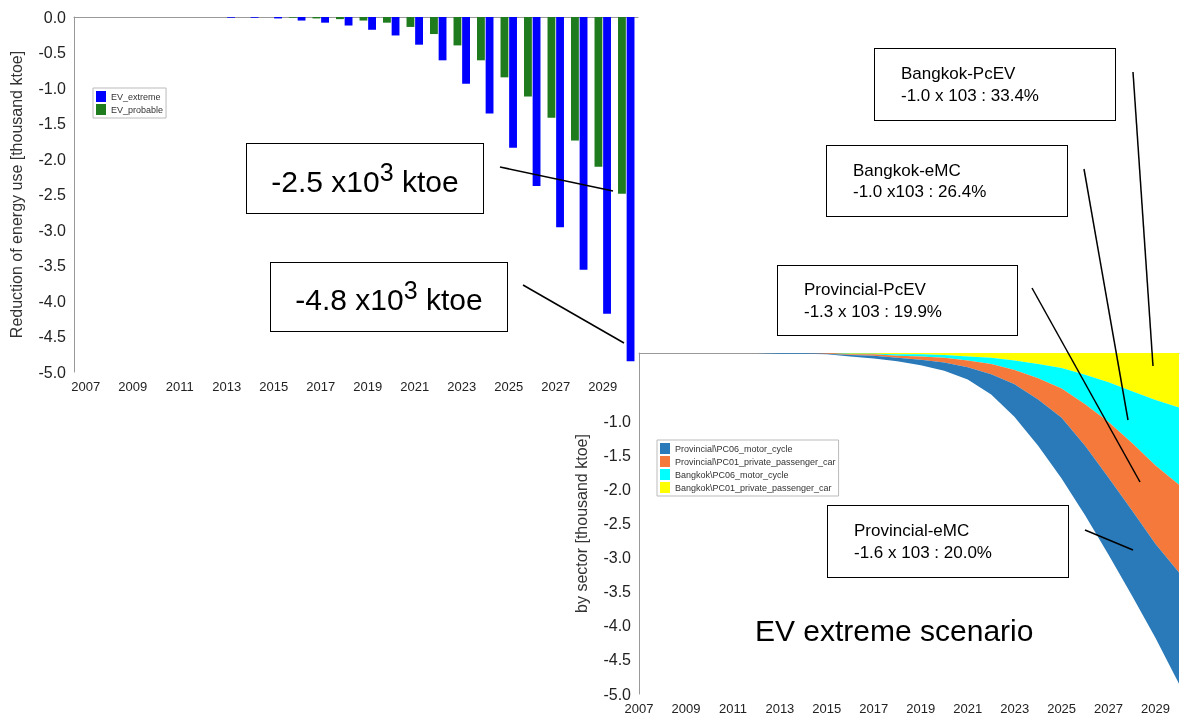 This screenshot has height=715, width=1182. Describe the element at coordinates (137, 109) in the screenshot. I see `legend-label: EV_probable` at that location.